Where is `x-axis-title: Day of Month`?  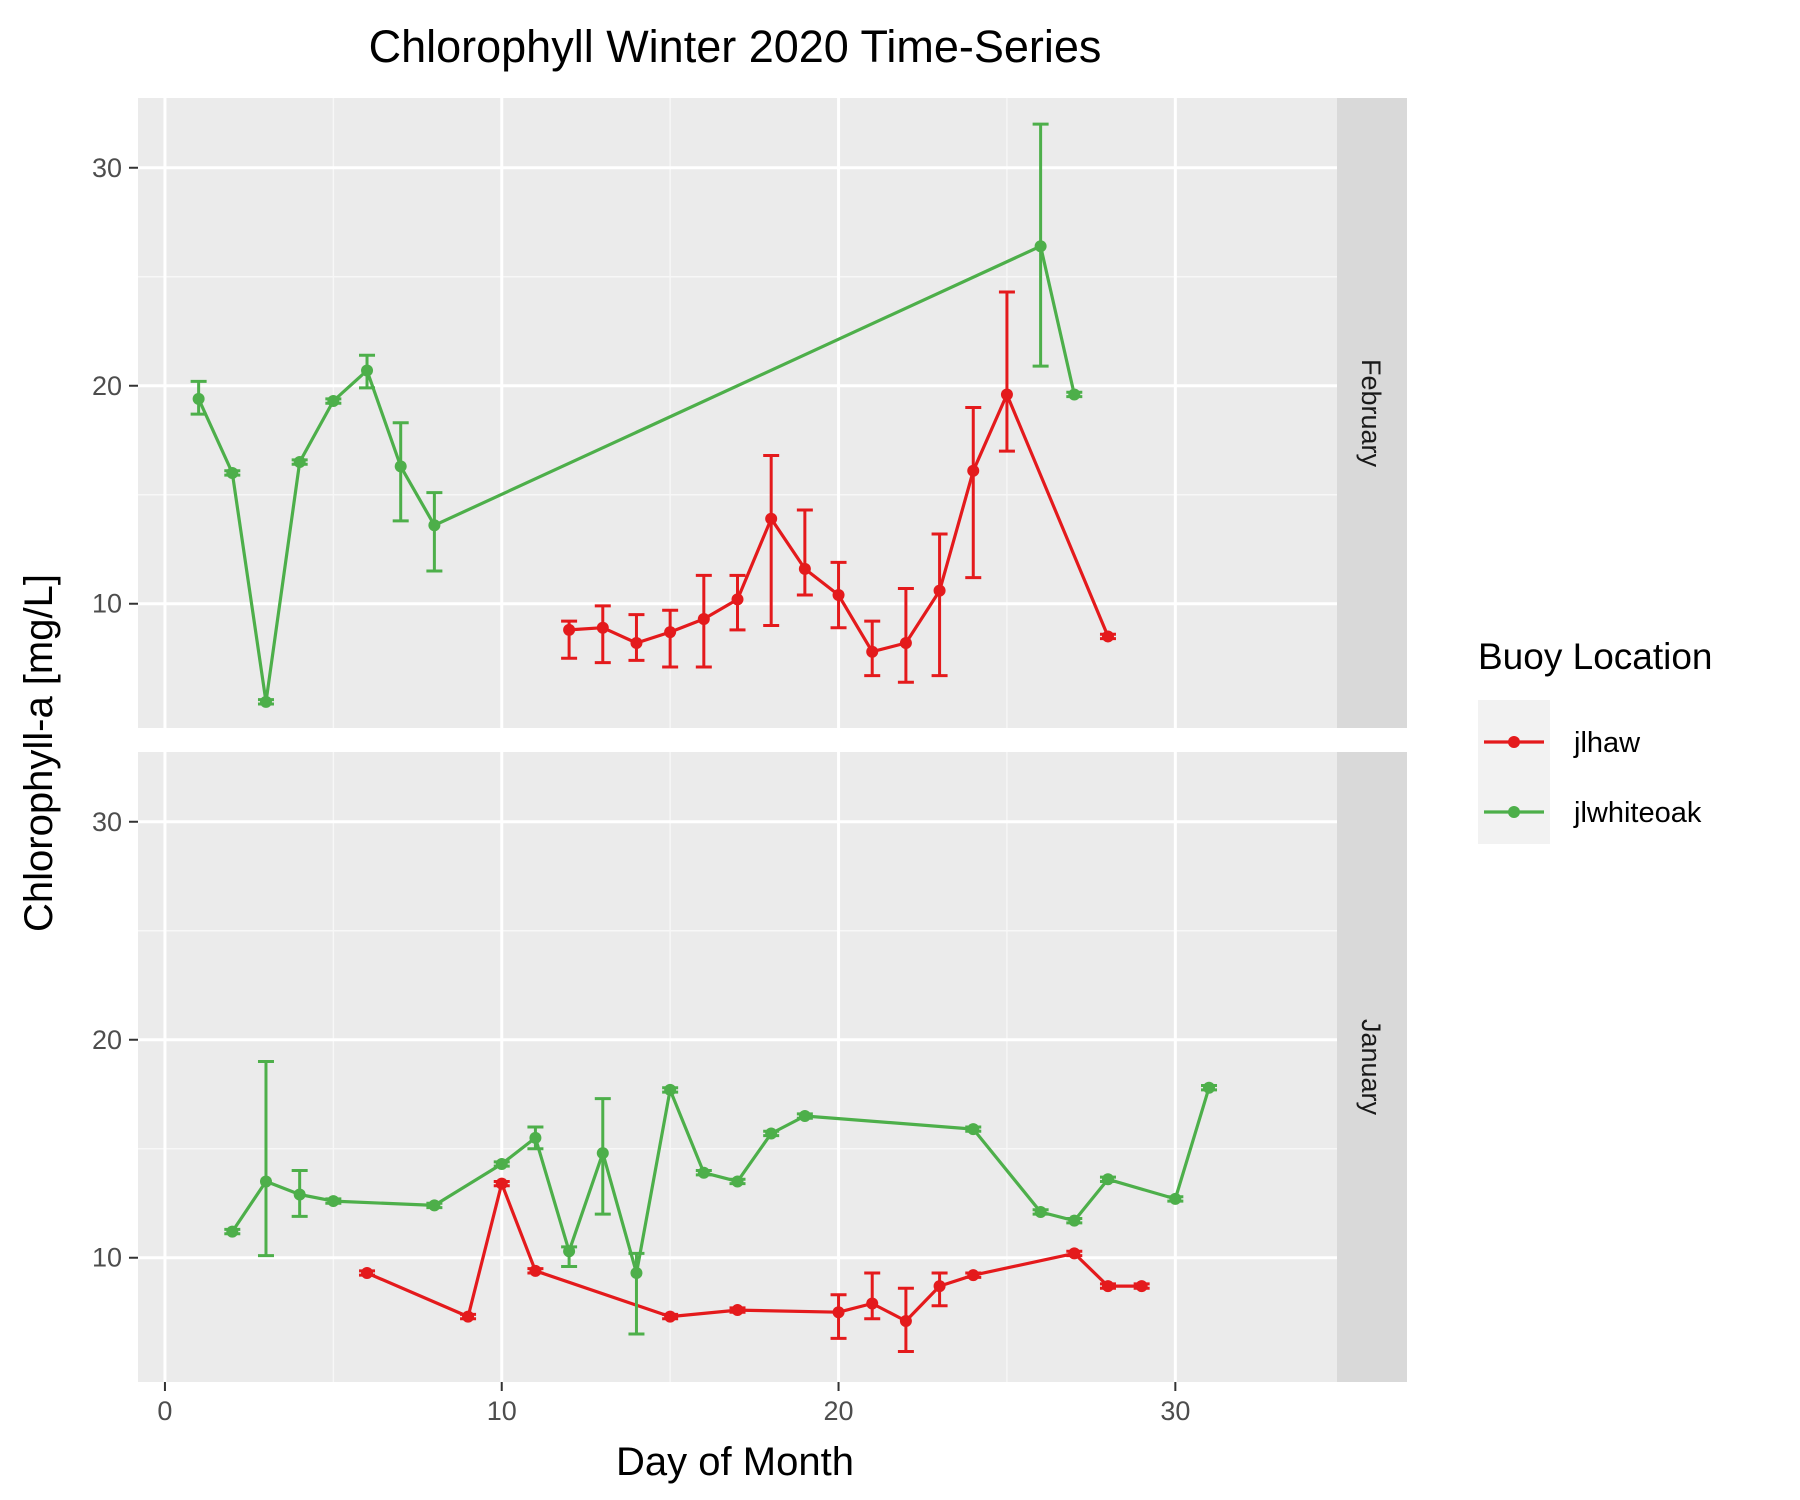 x-axis-title: Day of Month is located at coordinates (735, 1462).